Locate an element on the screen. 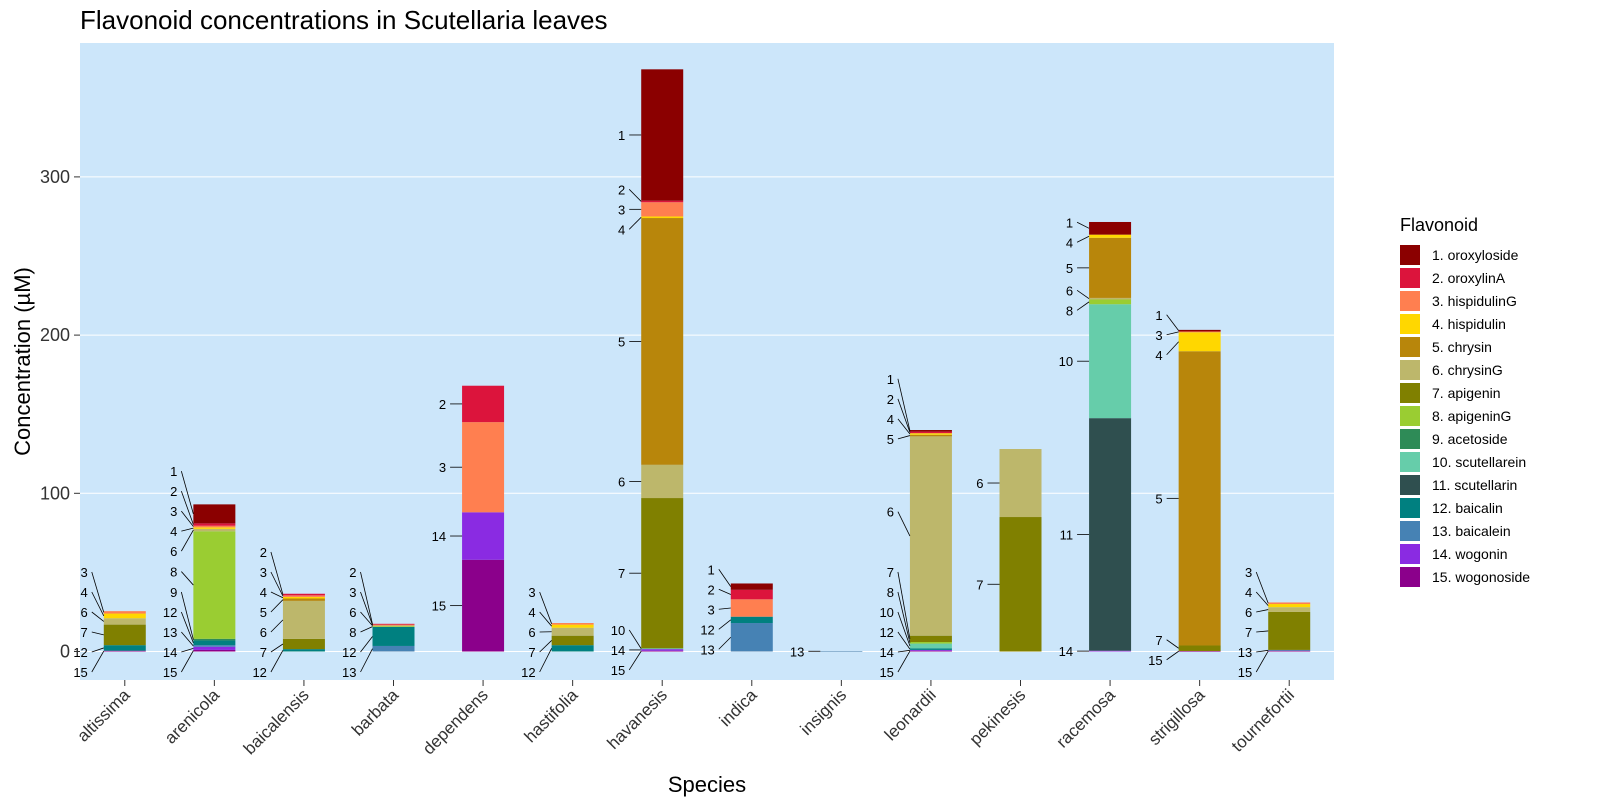  segment-label: 3 is located at coordinates (352, 592).